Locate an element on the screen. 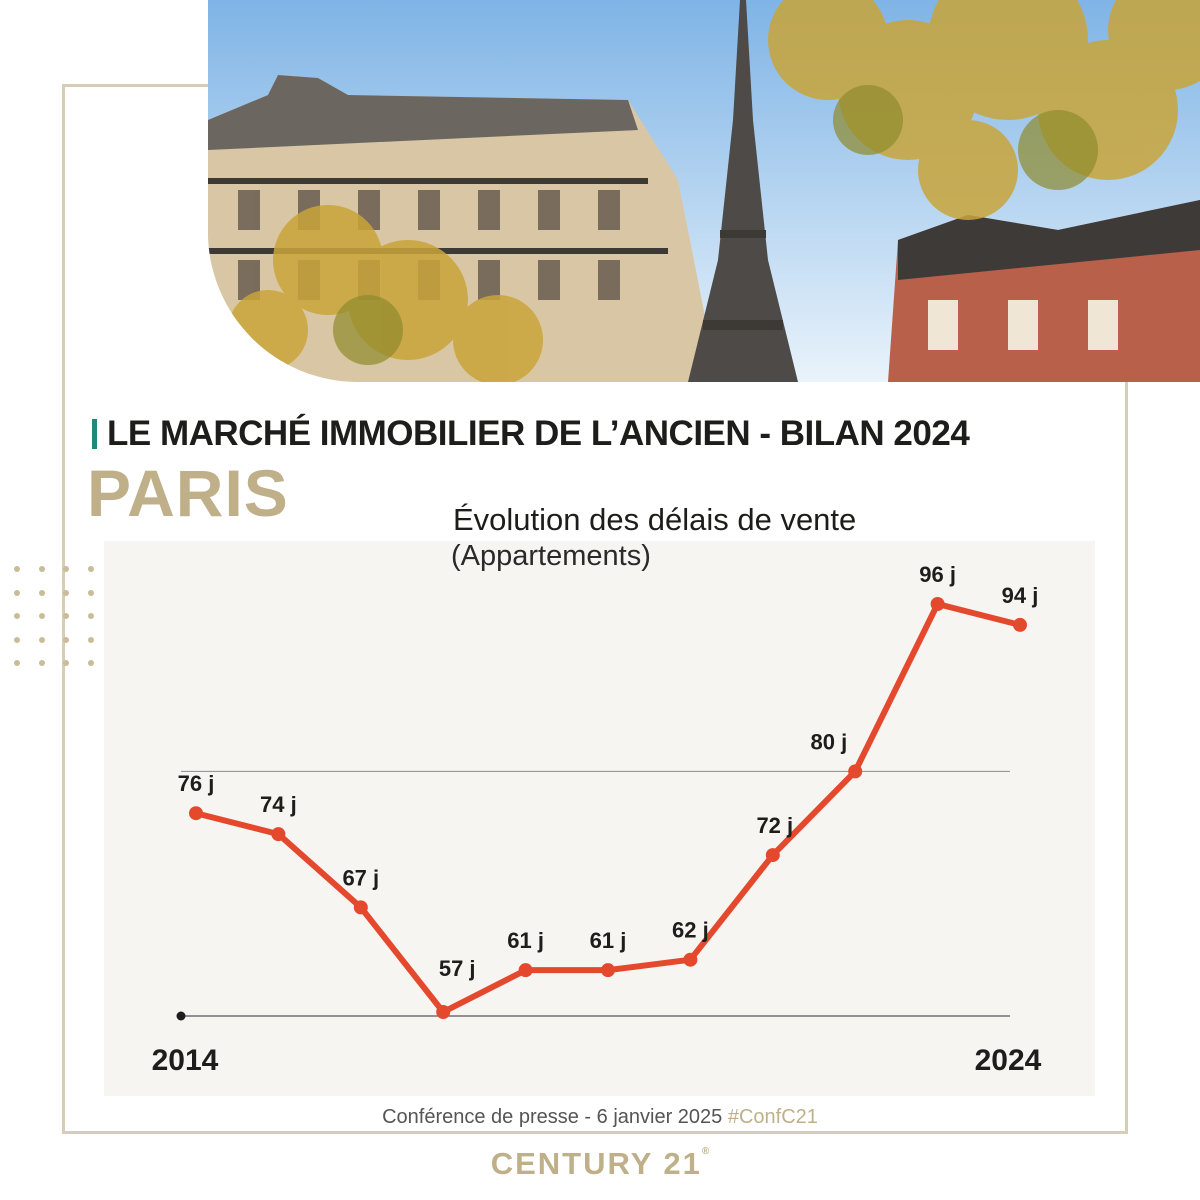  footer-hashtag: #ConfC21 is located at coordinates (772, 1117).